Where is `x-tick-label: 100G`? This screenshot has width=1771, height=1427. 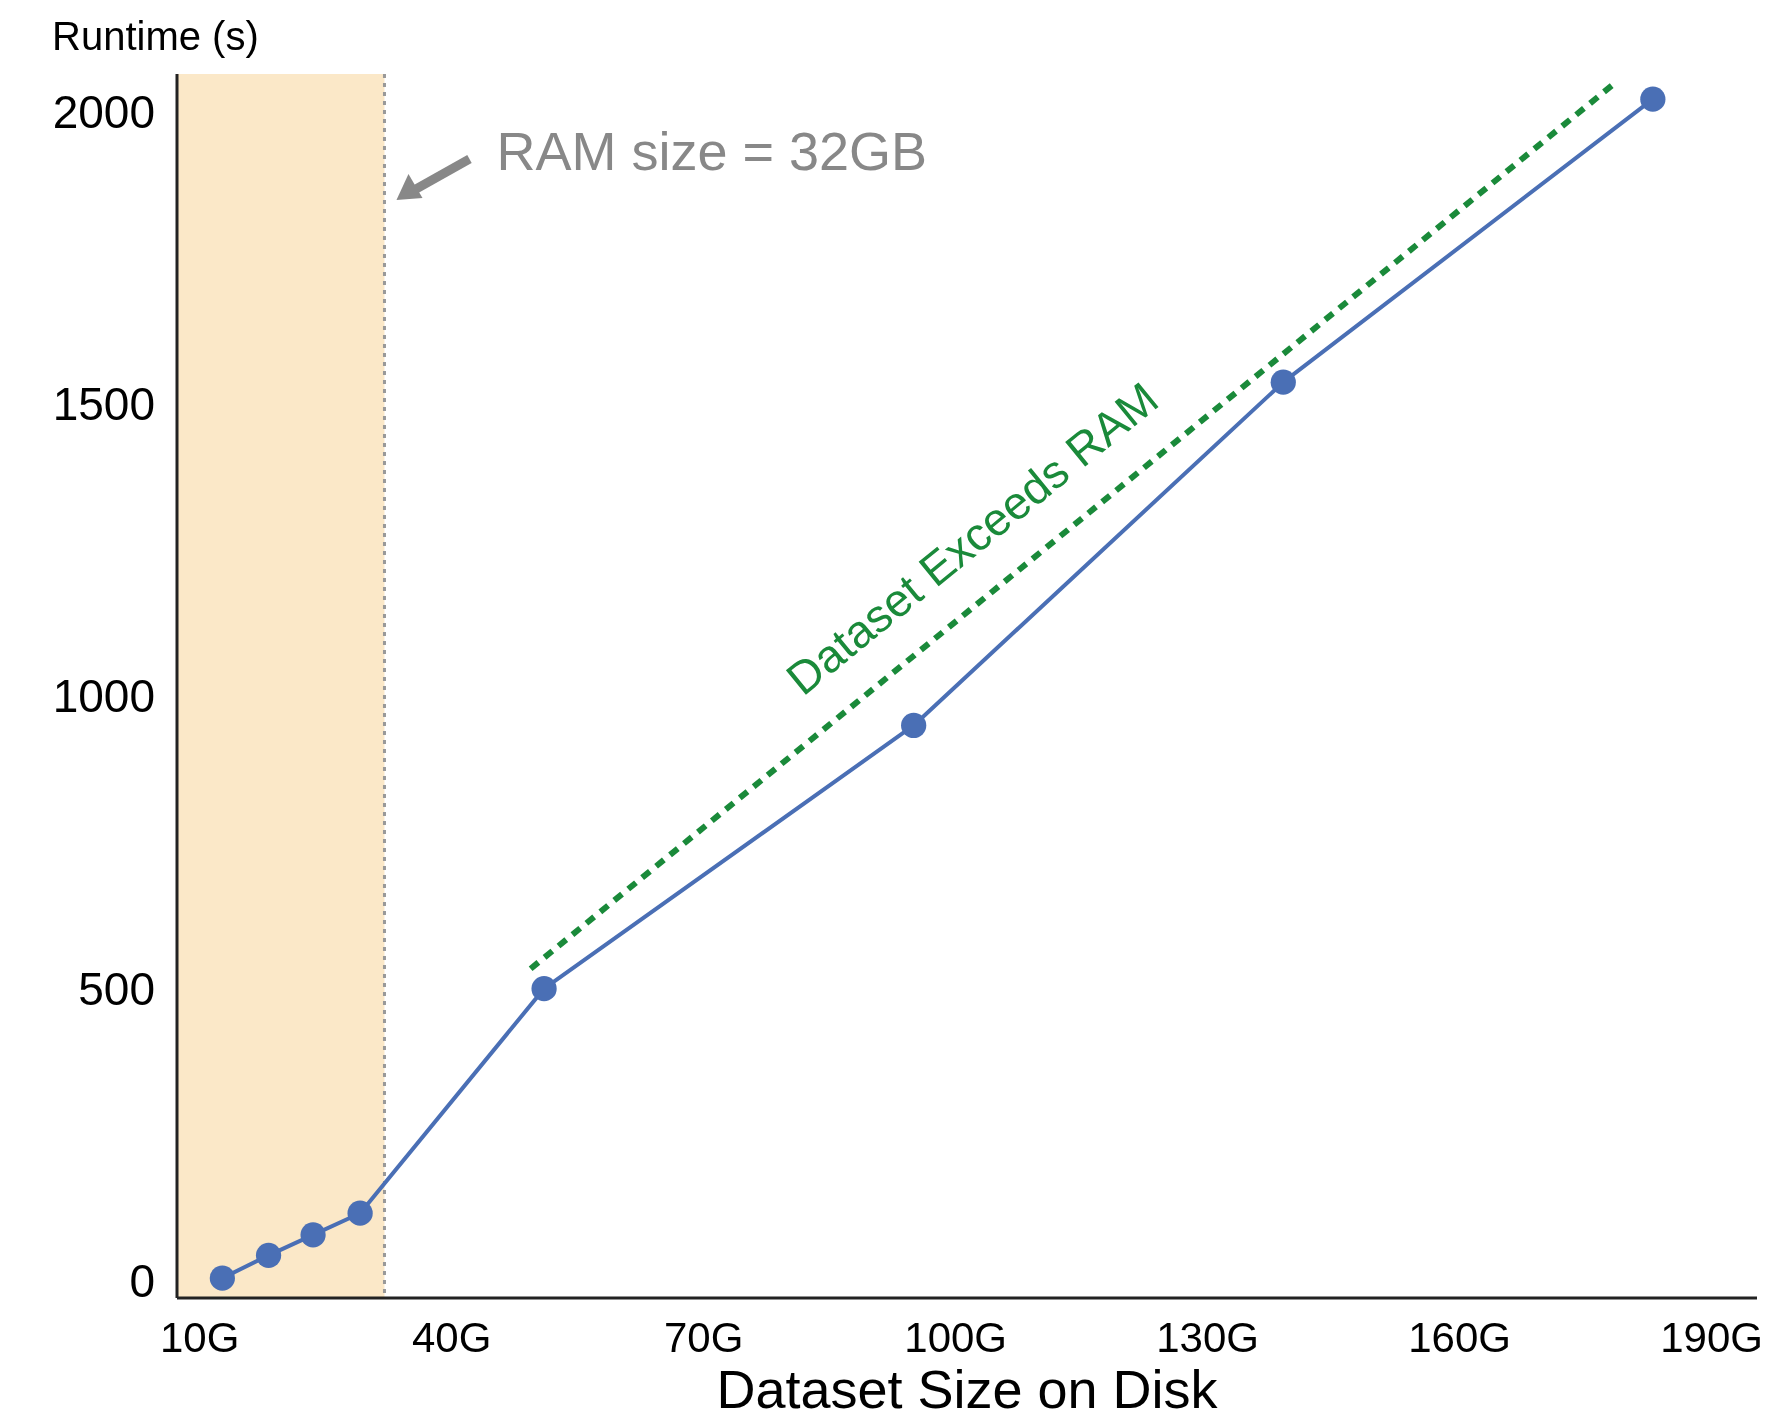
x-tick-label: 100G is located at coordinates (956, 1337).